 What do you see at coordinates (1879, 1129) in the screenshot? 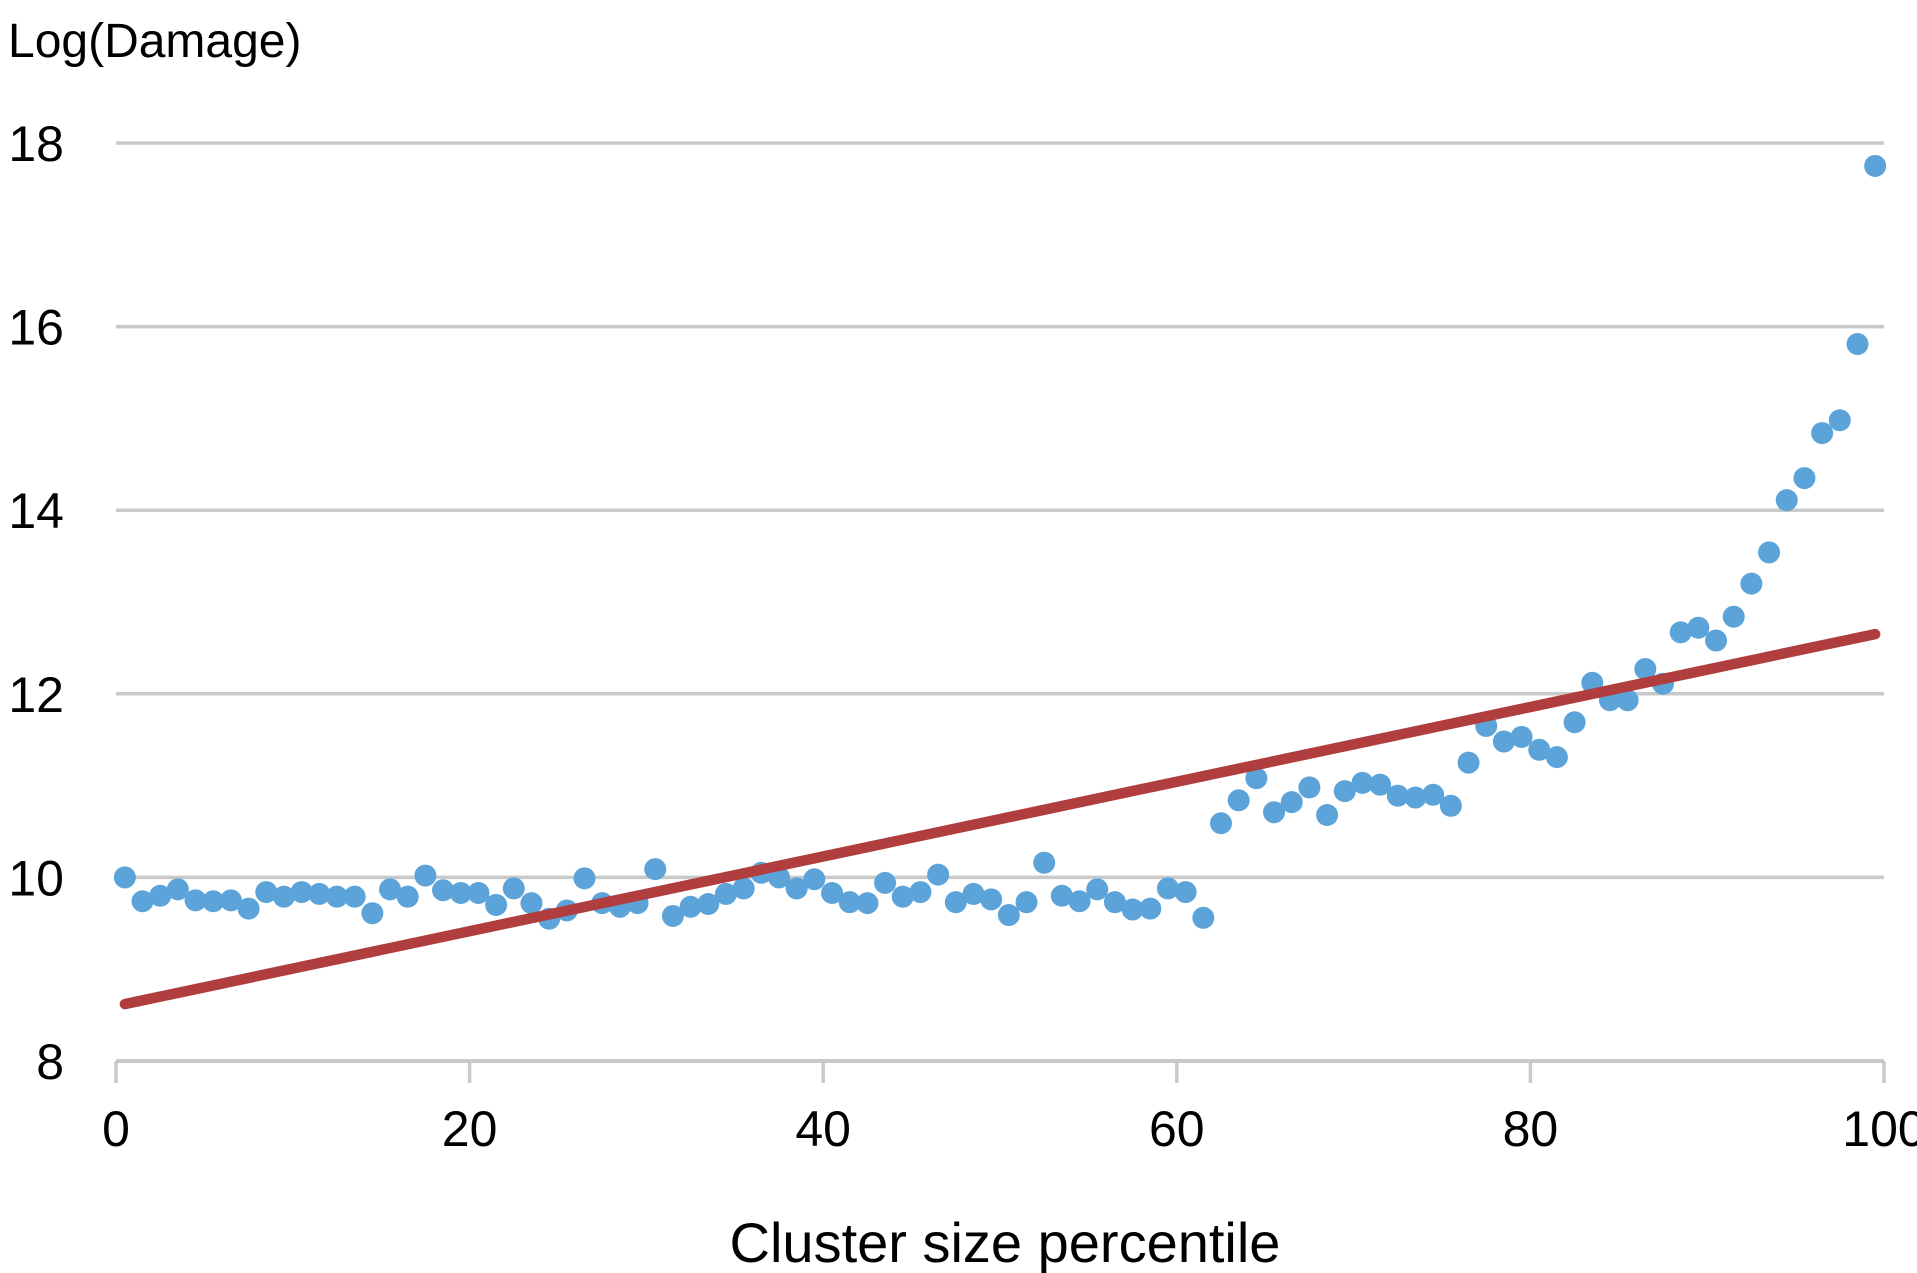
I see `x-tick-label-100: 100` at bounding box center [1879, 1129].